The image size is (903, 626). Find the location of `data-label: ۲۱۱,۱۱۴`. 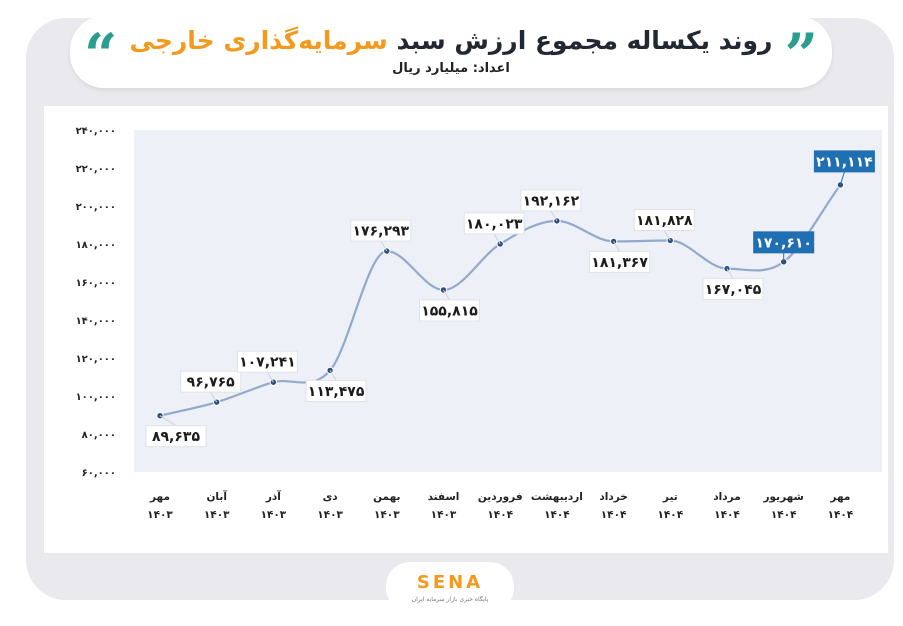

data-label: ۲۱۱,۱۱۴ is located at coordinates (844, 162).